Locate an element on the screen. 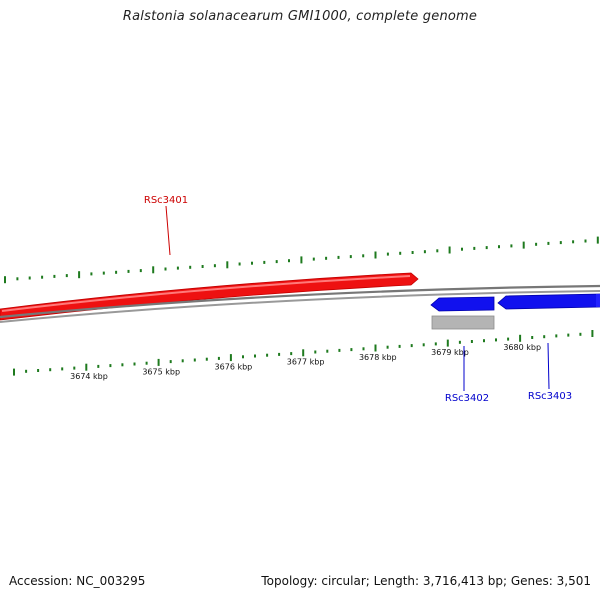  tick-label: 3674 kbp is located at coordinates (89, 376).